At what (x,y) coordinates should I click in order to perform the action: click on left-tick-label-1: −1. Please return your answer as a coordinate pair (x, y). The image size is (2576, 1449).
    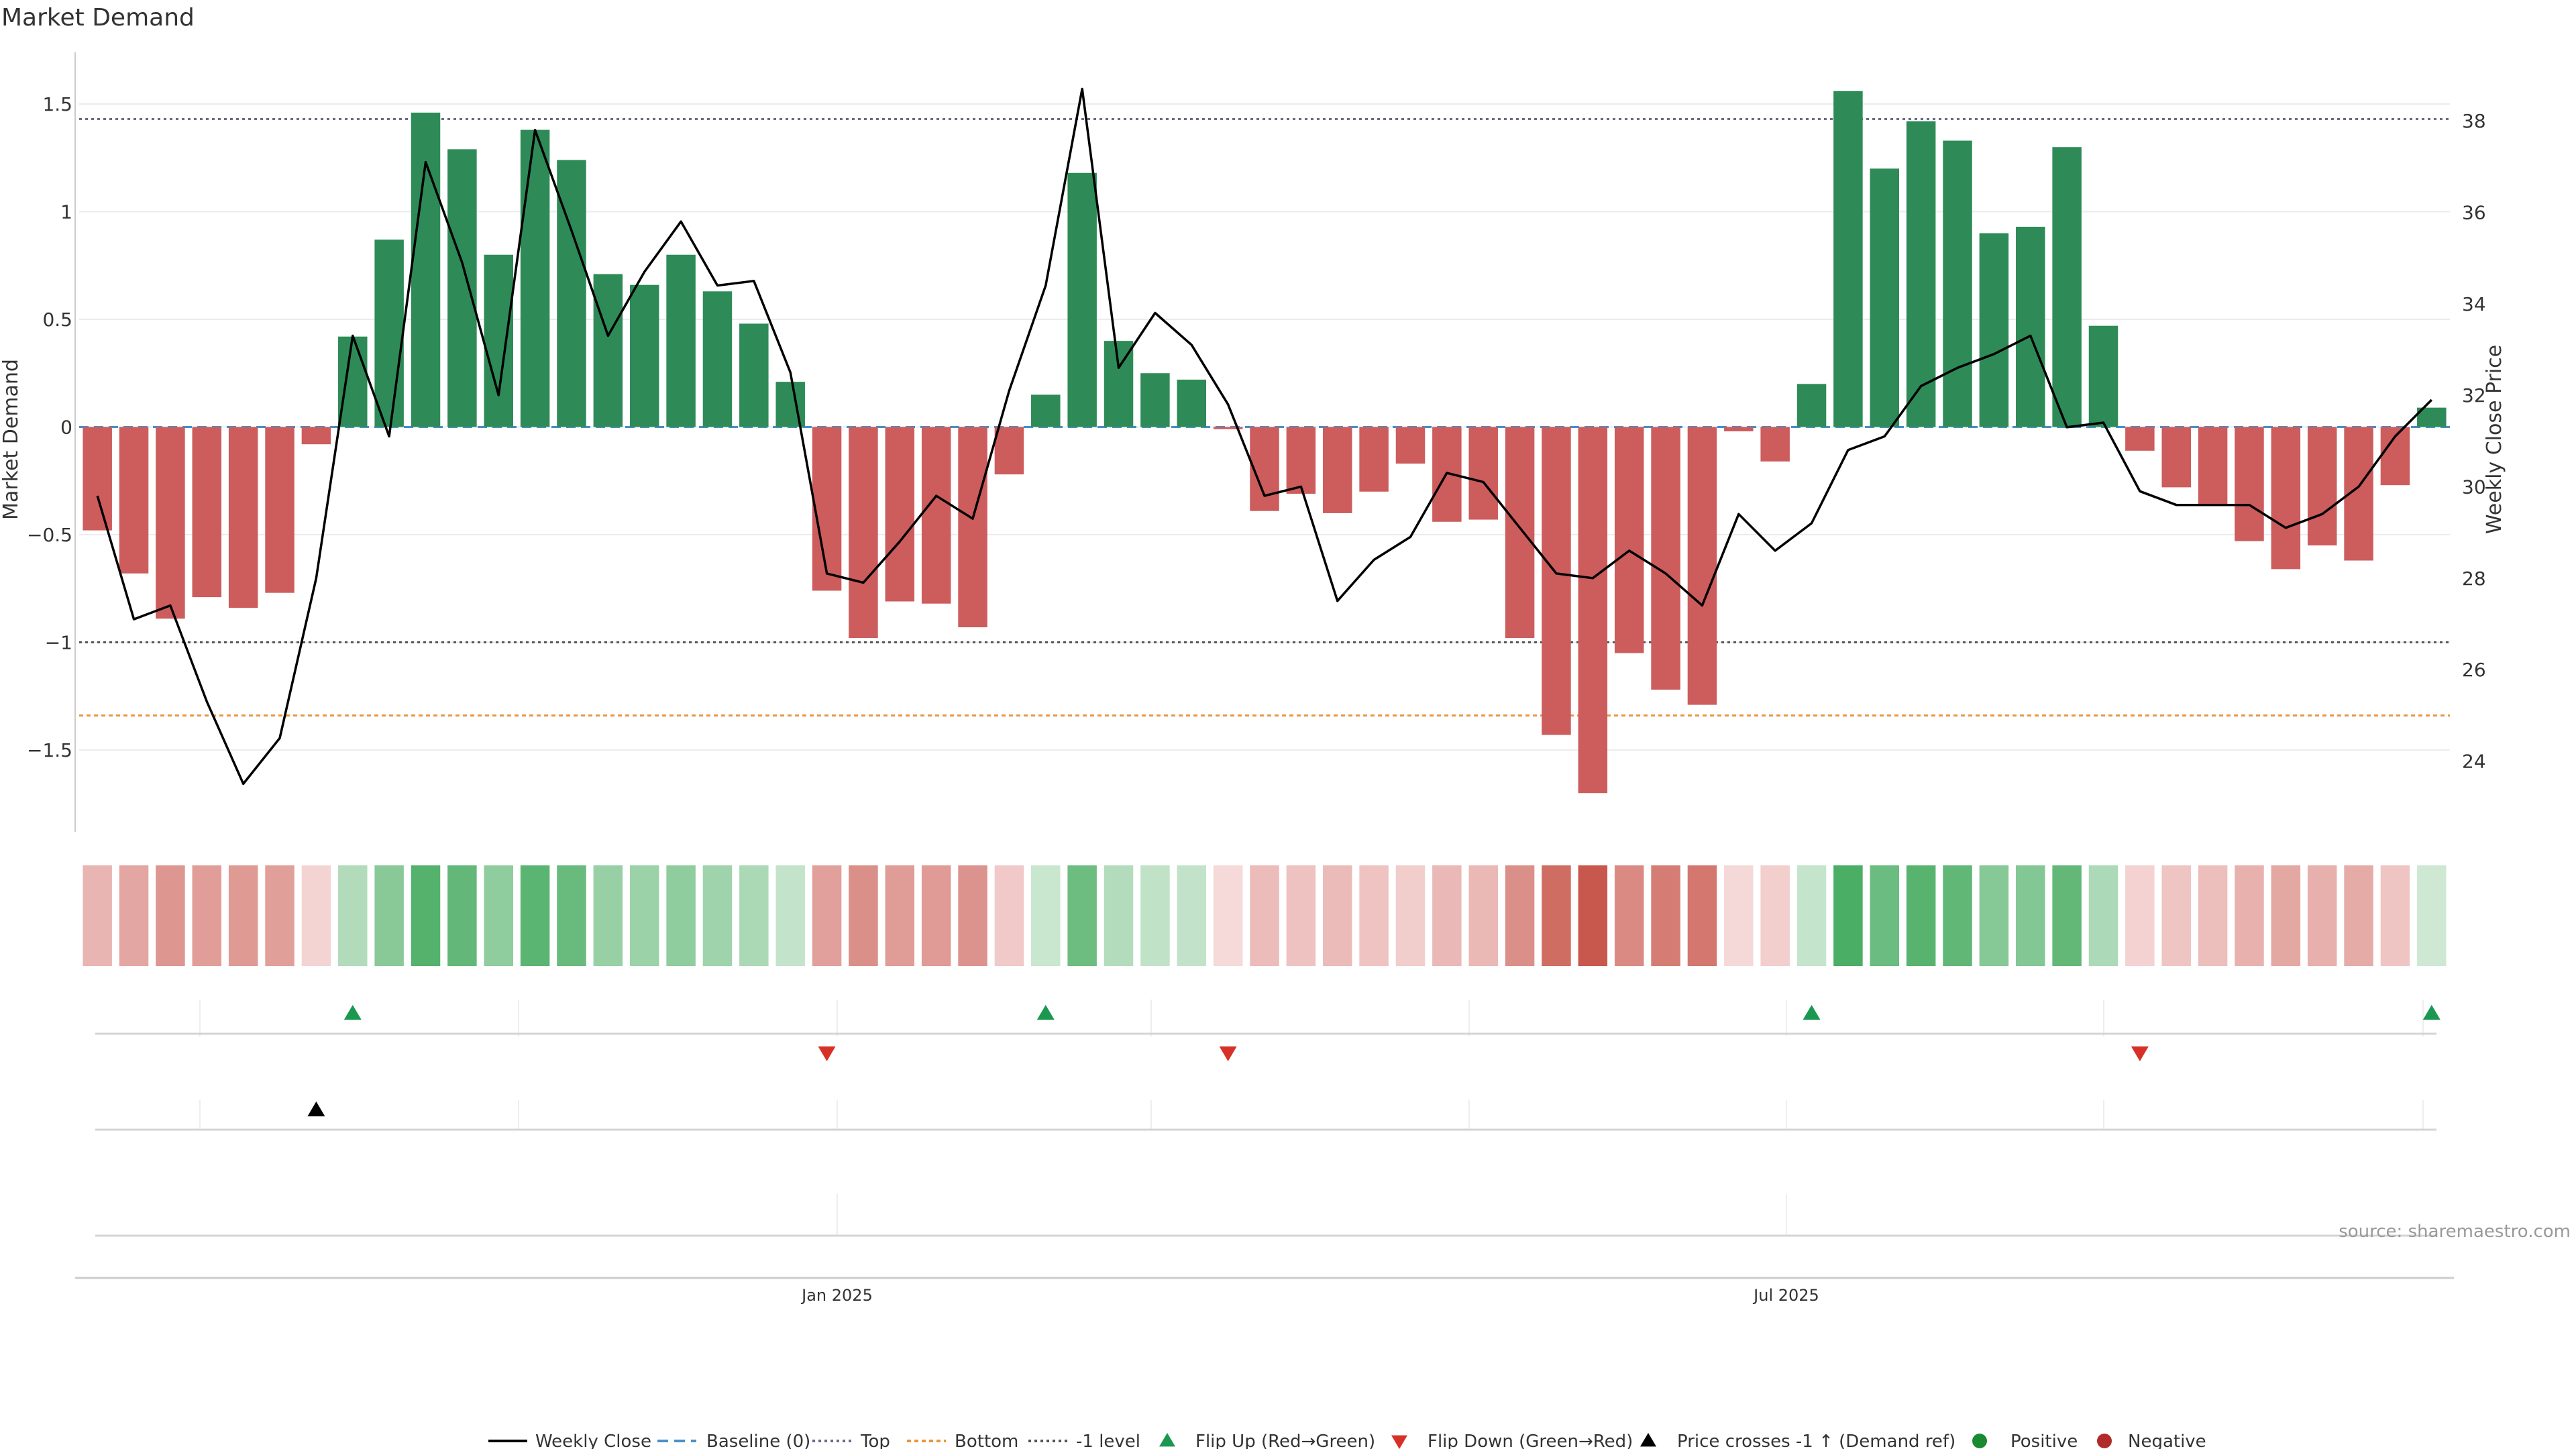
    Looking at the image, I should click on (58, 643).